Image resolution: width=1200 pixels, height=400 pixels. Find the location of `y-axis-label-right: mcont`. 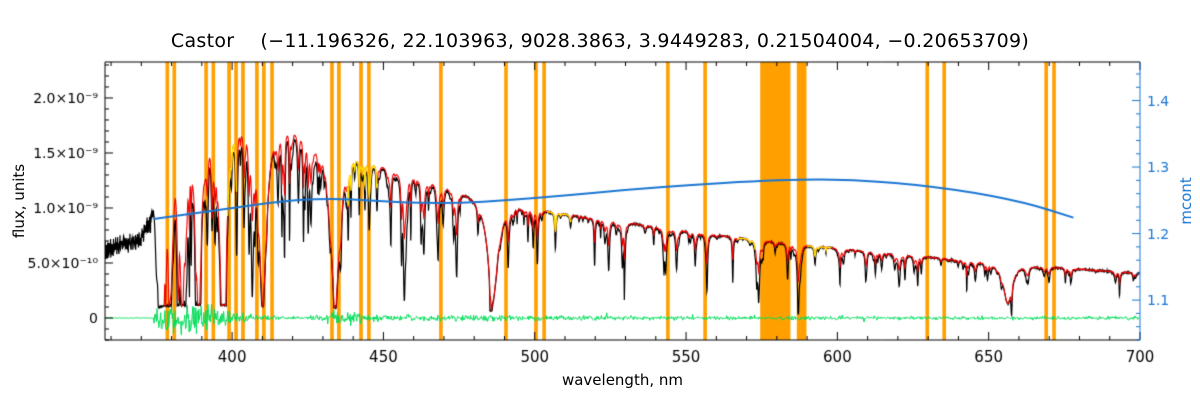

y-axis-label-right: mcont is located at coordinates (1186, 201).